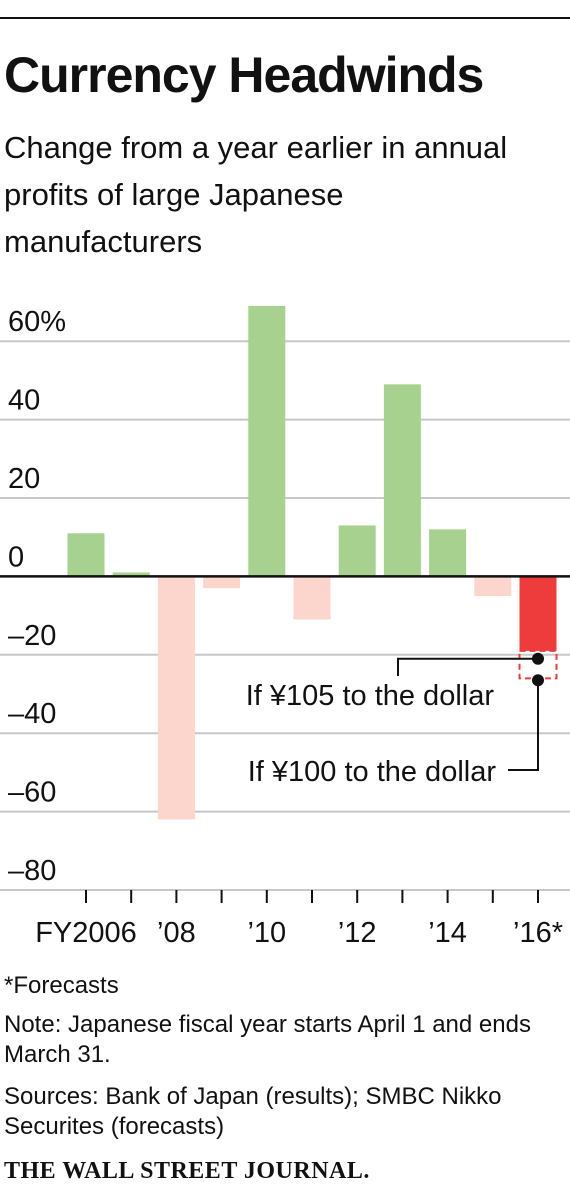 This screenshot has height=1200, width=570. I want to click on y-tick-label: –40, so click(32, 714).